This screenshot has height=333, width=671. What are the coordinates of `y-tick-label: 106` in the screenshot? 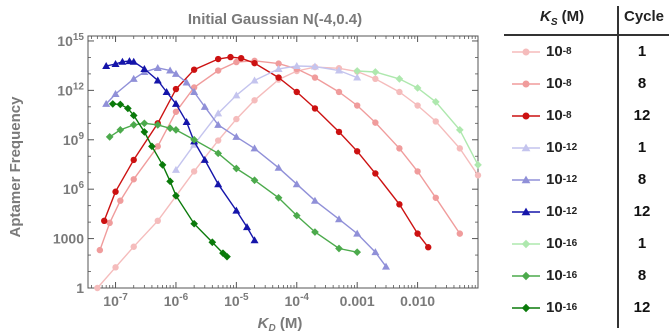 It's located at (74, 188).